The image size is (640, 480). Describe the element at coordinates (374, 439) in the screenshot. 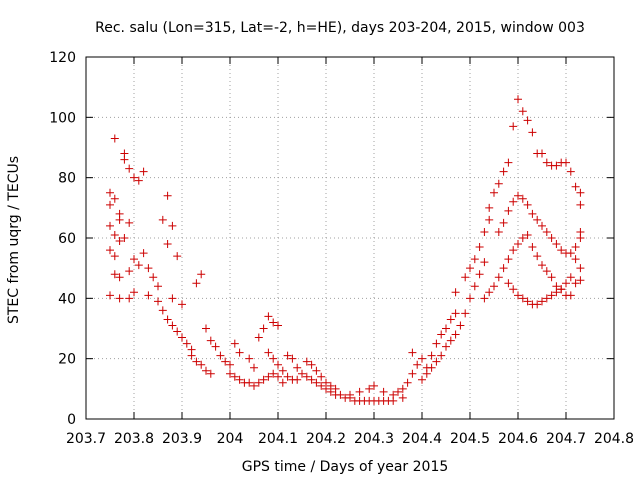

I see `x-tick-label: 204.3` at that location.